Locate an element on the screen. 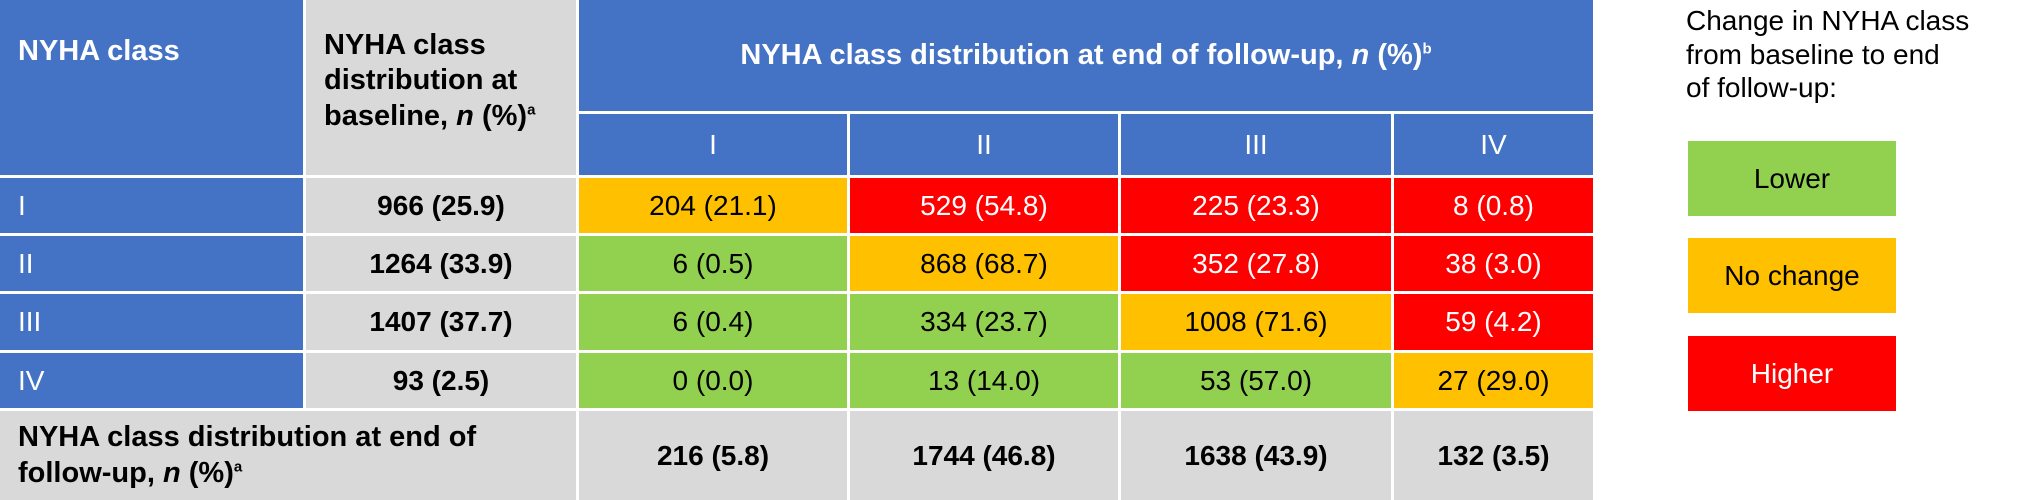  baseline-cell-ii: 1264 (33.9) is located at coordinates (441, 263).